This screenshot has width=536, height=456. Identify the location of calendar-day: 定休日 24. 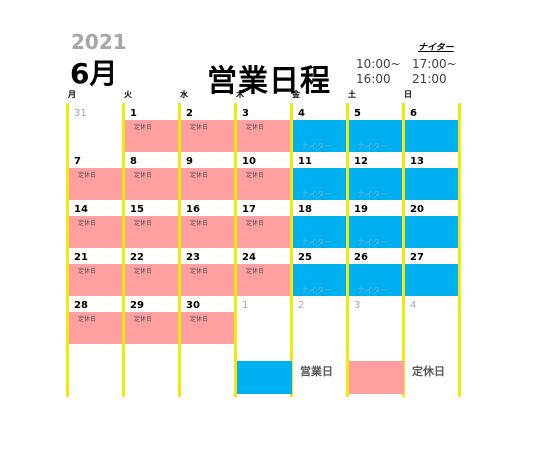
(264, 273).